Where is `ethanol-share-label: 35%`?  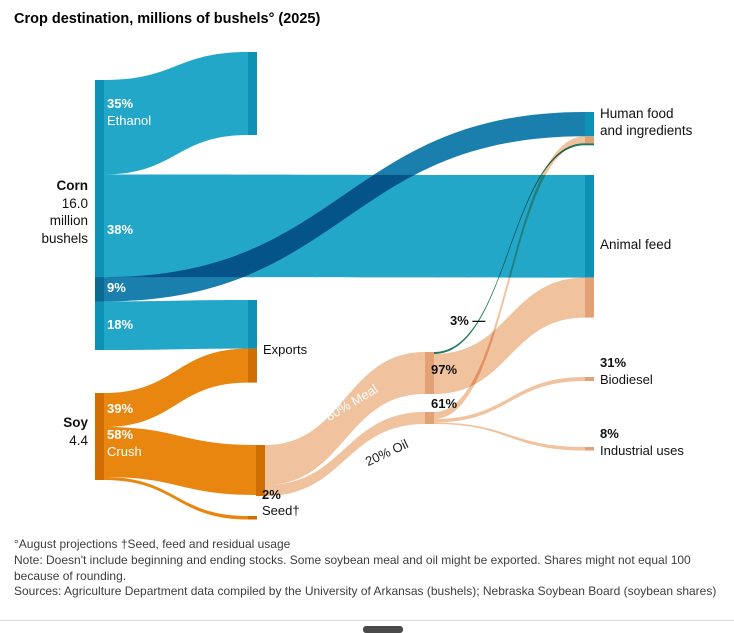
ethanol-share-label: 35% is located at coordinates (120, 103).